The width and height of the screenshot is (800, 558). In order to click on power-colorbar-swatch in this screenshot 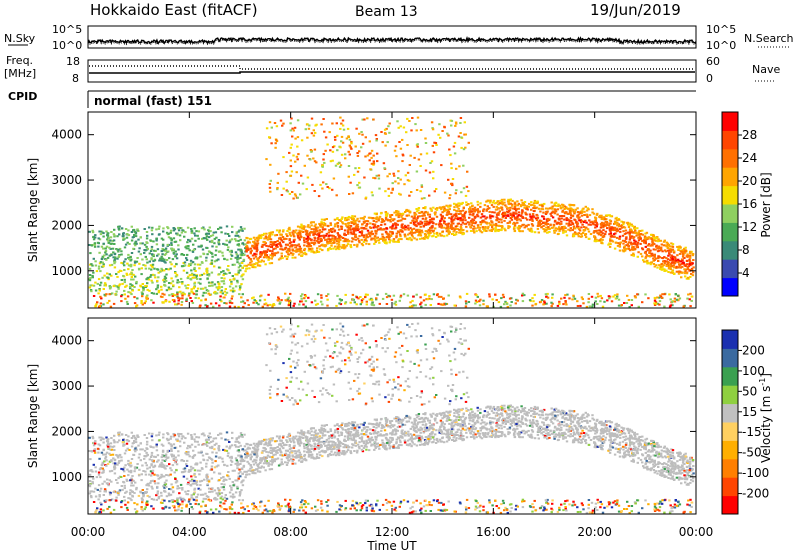, I will do `click(730, 176)`.